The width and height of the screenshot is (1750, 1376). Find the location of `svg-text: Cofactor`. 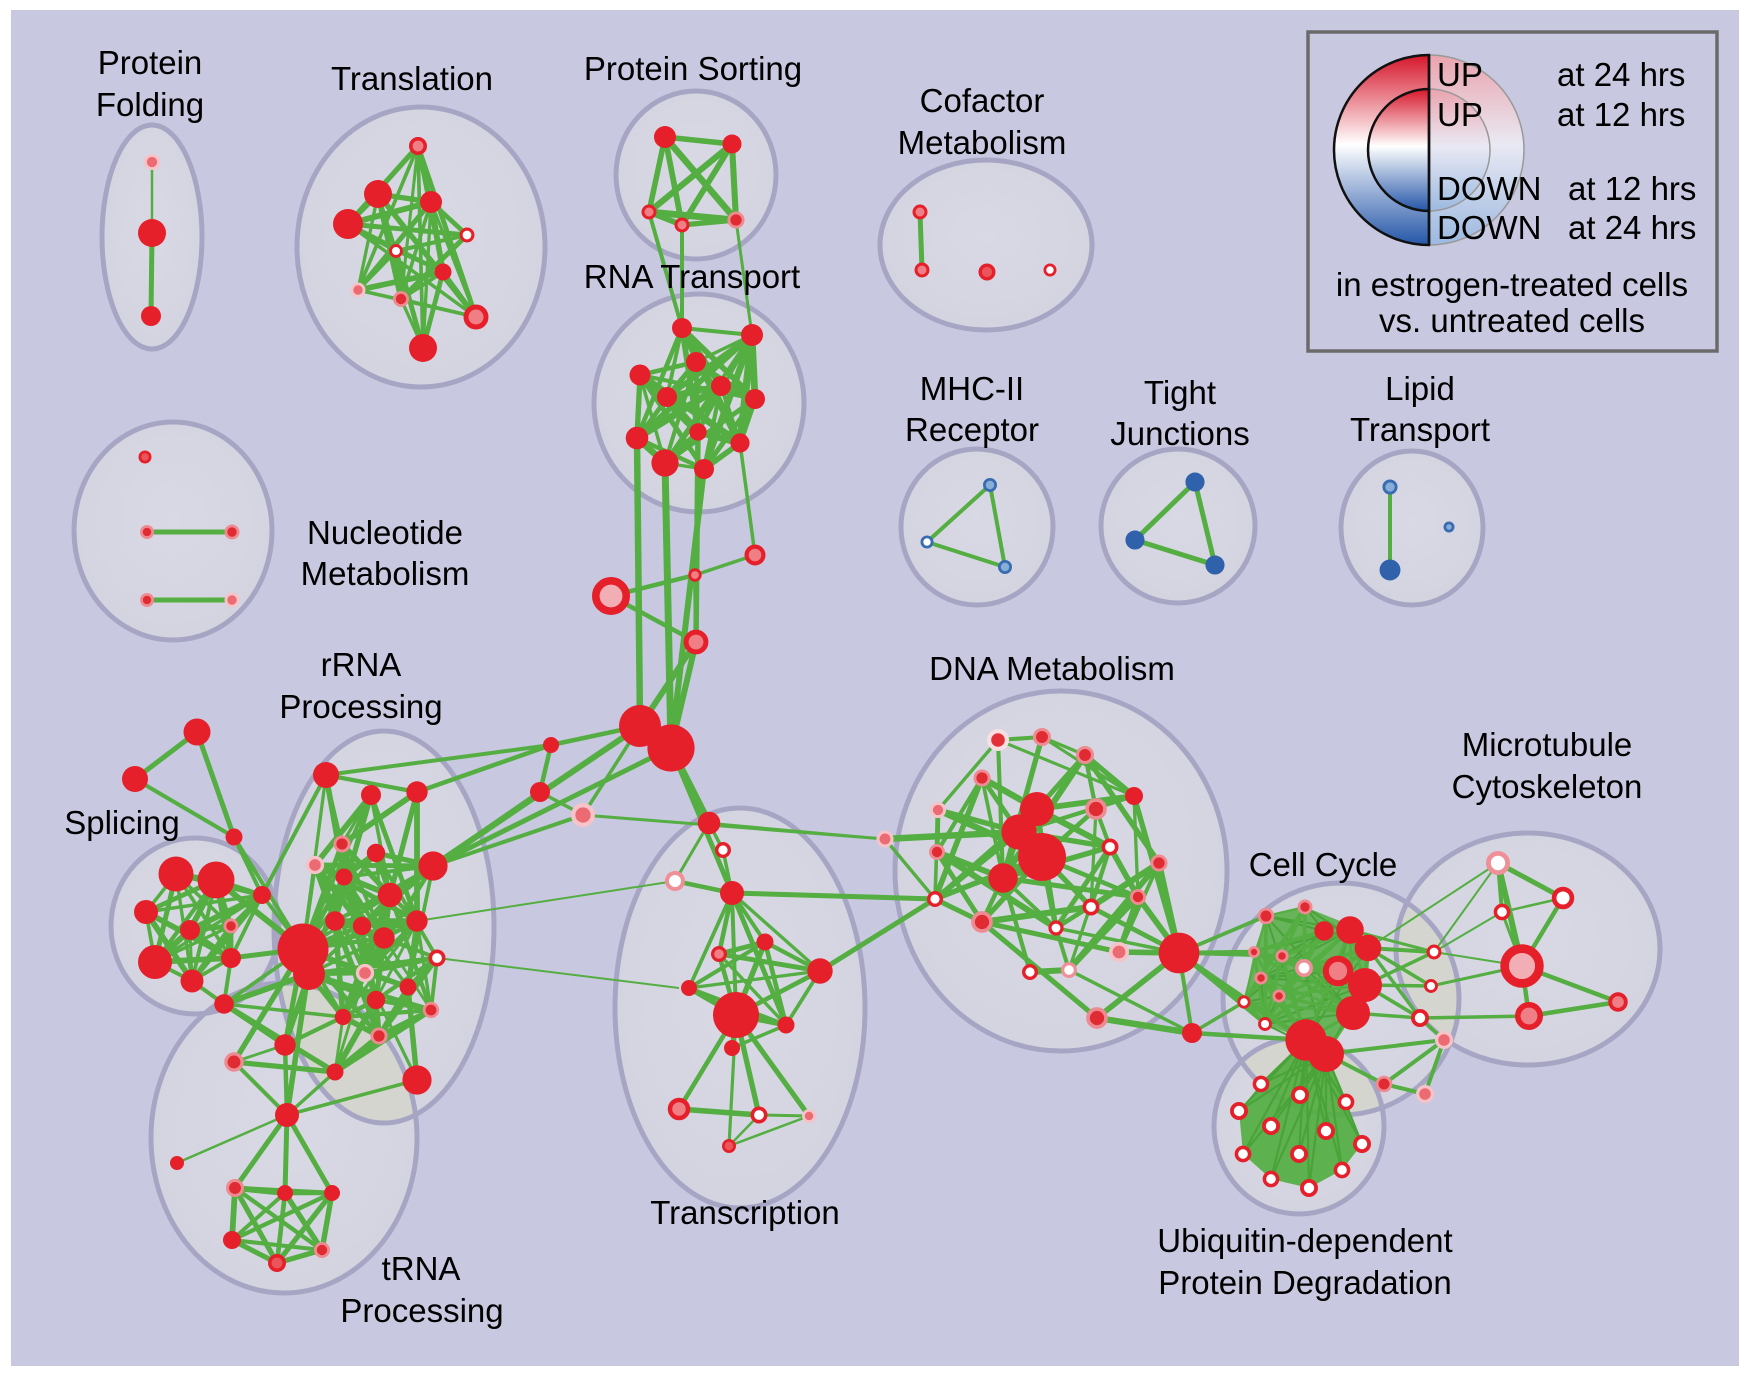

svg-text: Cofactor is located at coordinates (982, 100).